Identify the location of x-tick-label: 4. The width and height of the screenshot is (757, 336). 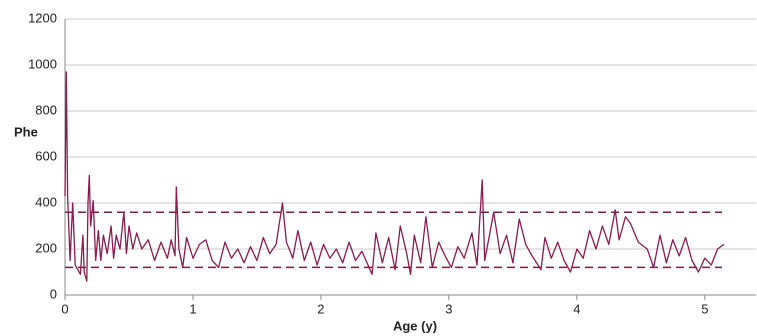
(576, 308).